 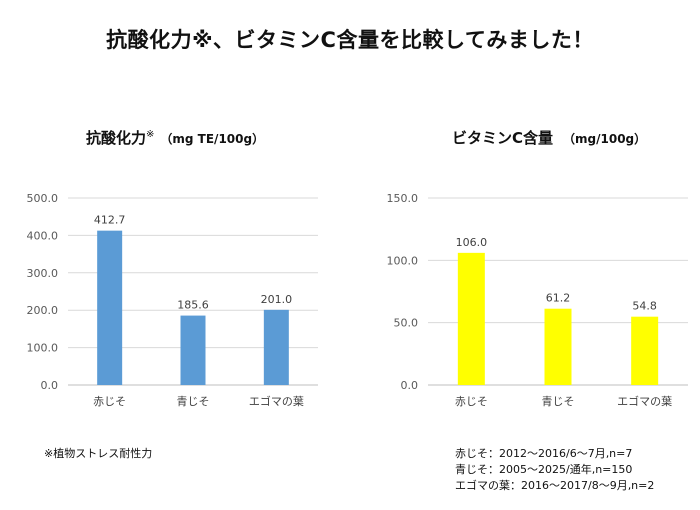 I want to click on chart-title-main: 抗酸化力, so click(x=116, y=138).